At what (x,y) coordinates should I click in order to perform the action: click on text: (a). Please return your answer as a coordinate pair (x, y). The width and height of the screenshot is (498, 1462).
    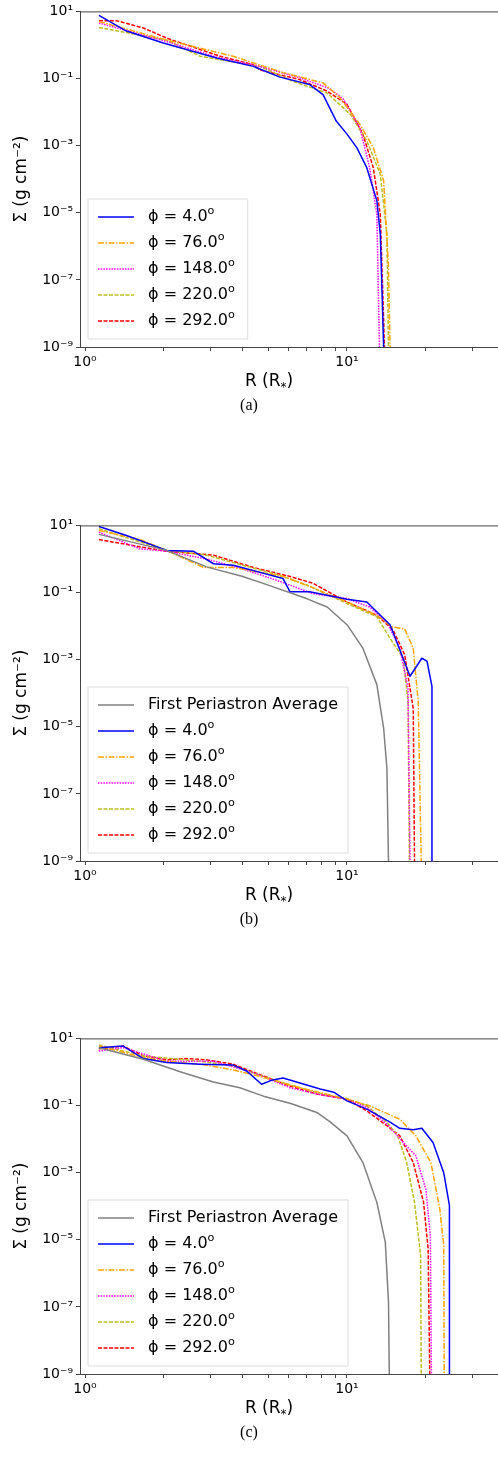
    Looking at the image, I should click on (249, 405).